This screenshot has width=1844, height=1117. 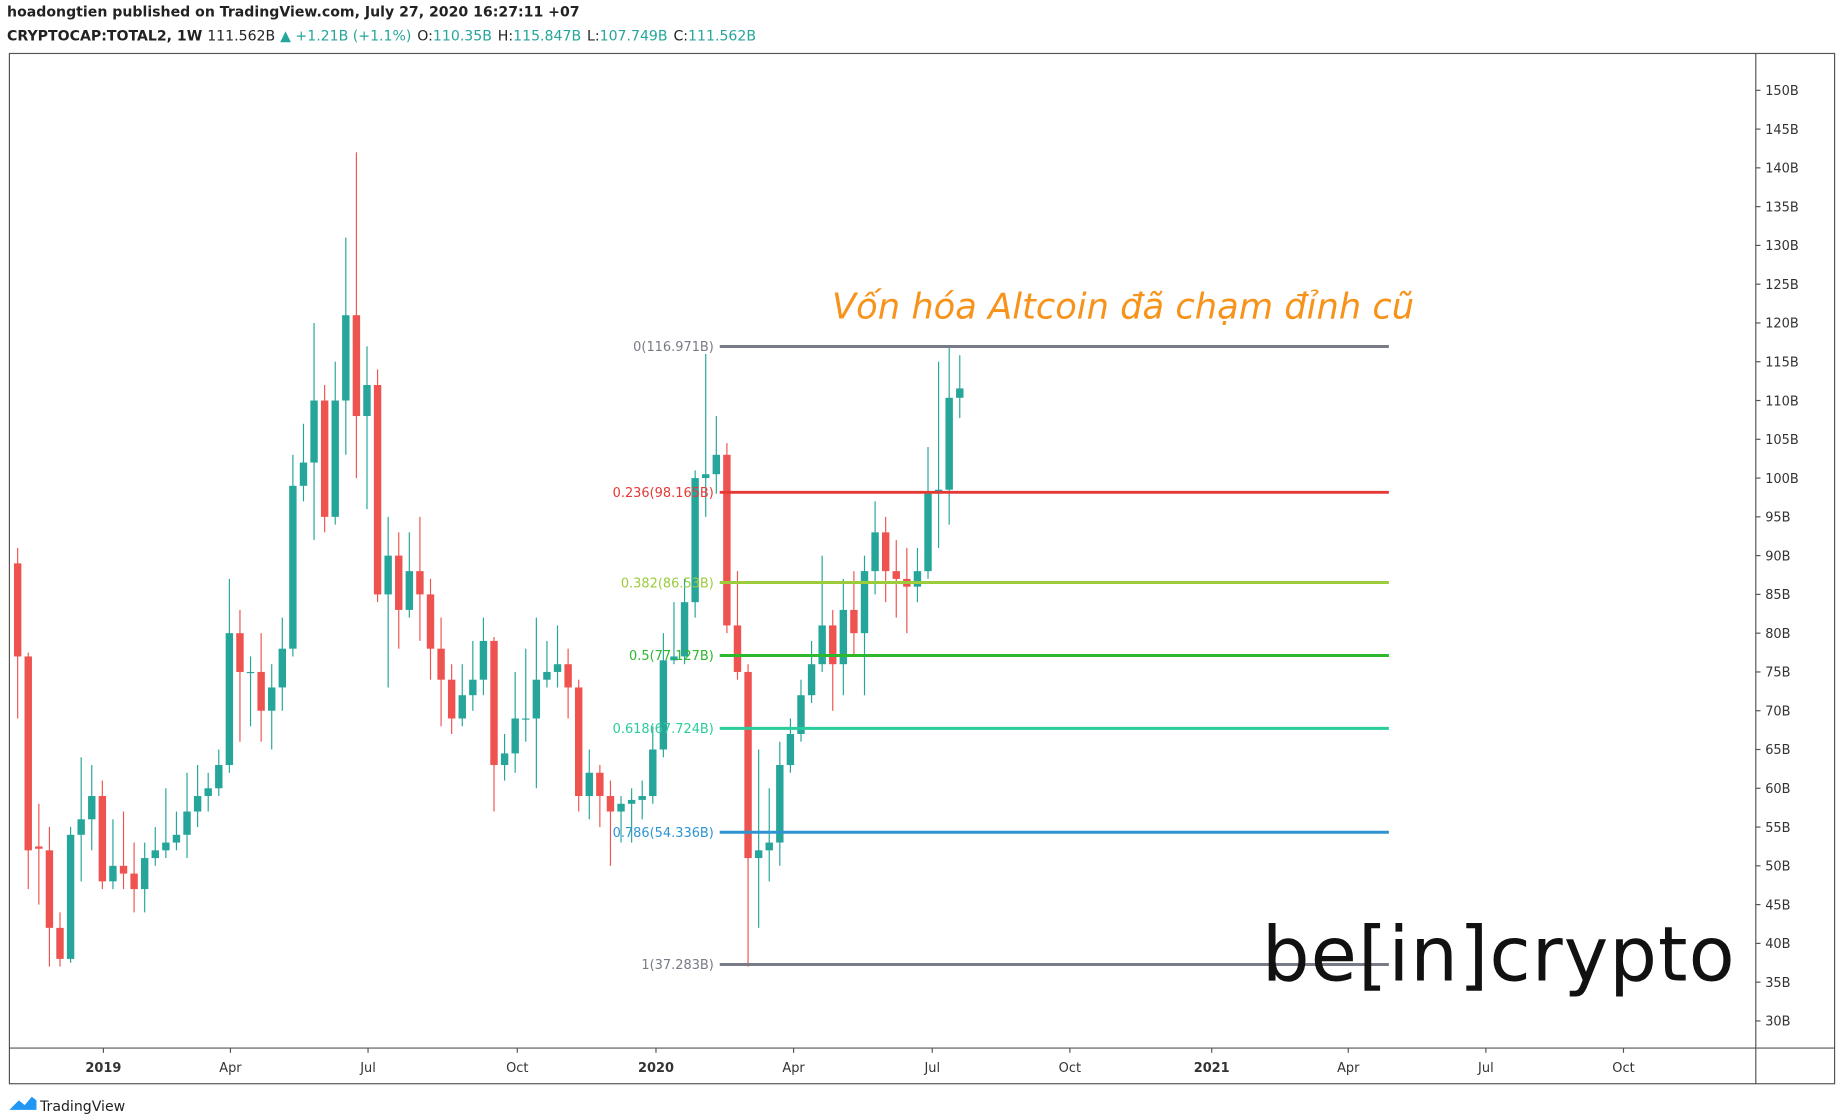 What do you see at coordinates (345, 36) in the screenshot?
I see `change: ▲ +1.21B (+1.1%)` at bounding box center [345, 36].